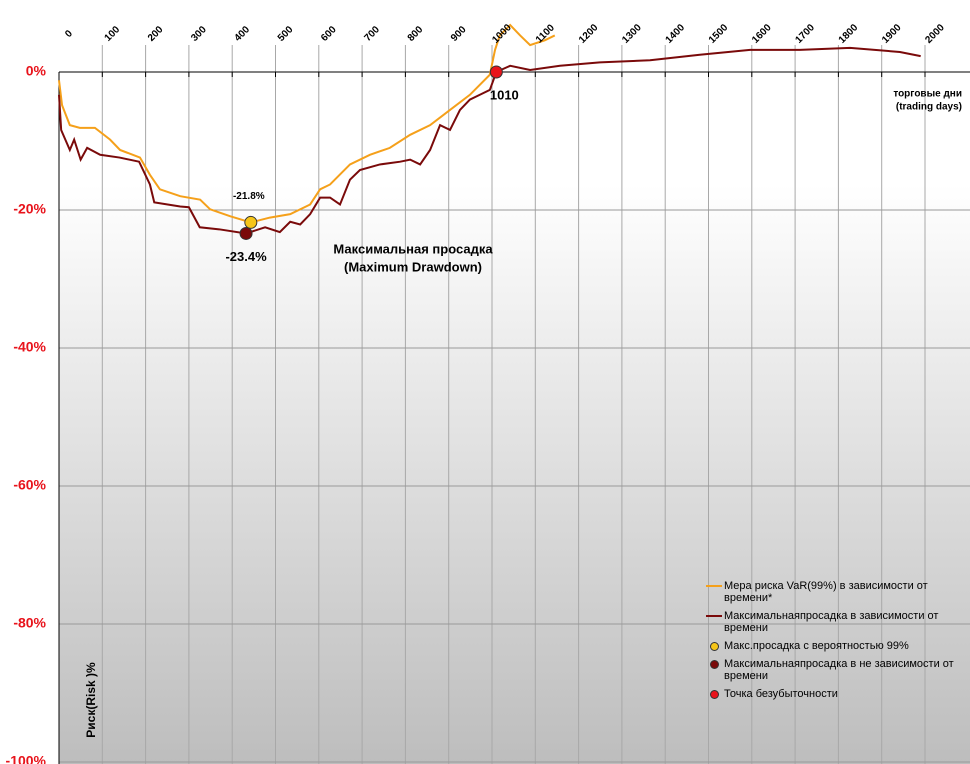 This screenshot has width=970, height=764. What do you see at coordinates (249, 196) in the screenshot?
I see `point-label: -21.8%` at bounding box center [249, 196].